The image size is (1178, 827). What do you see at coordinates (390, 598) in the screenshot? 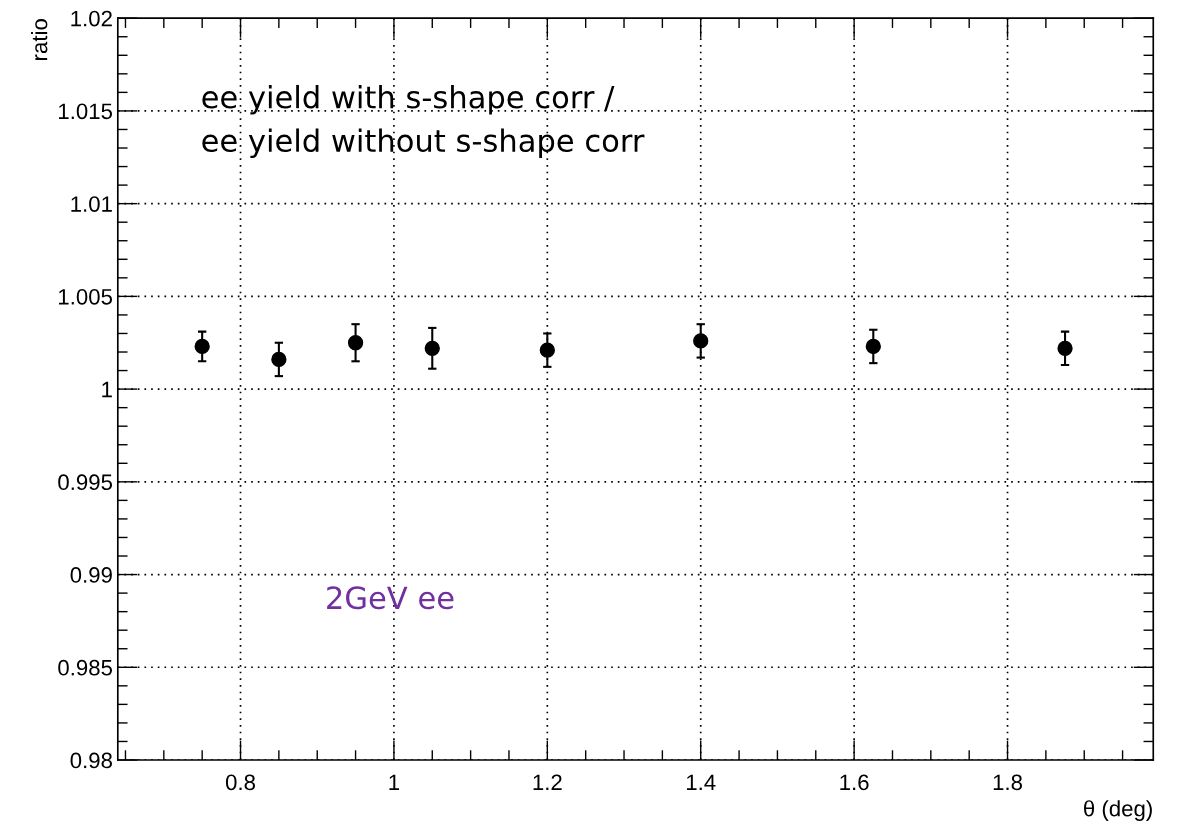
I see `annotation: 2GeV ee` at bounding box center [390, 598].